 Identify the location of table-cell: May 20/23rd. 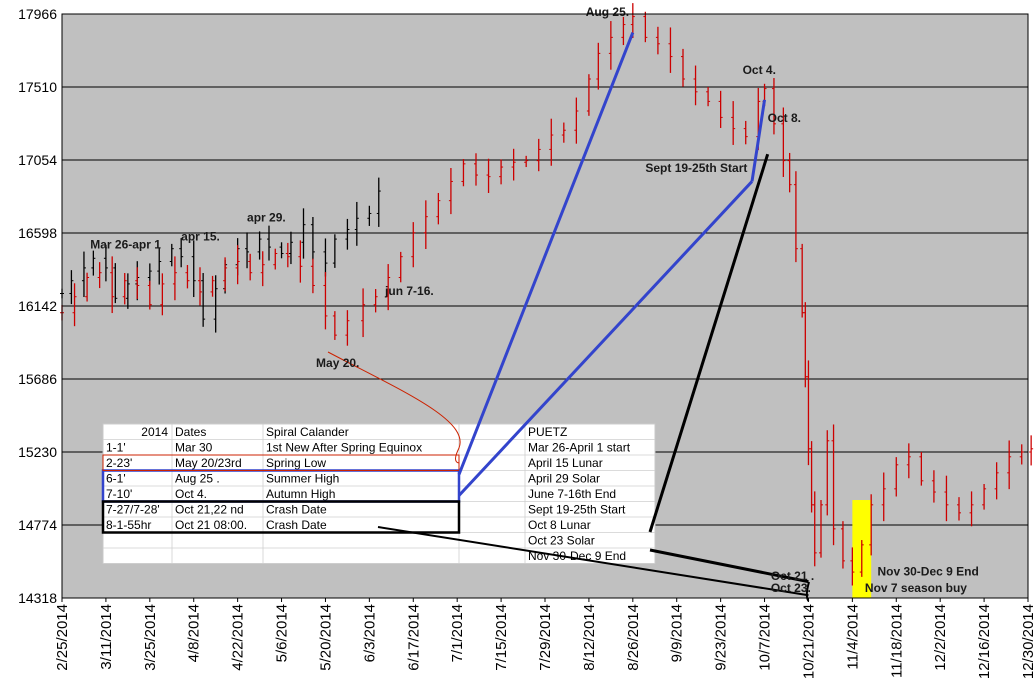
(208, 463).